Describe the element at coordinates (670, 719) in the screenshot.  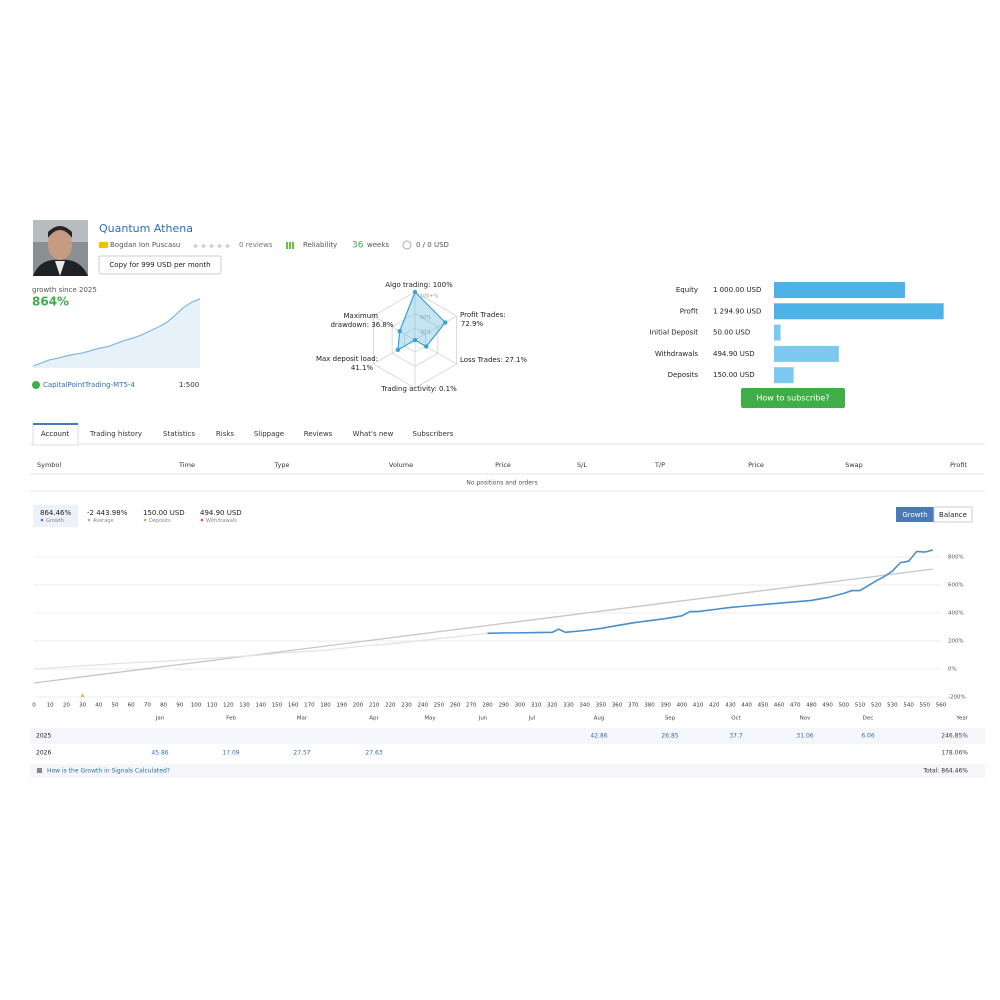
I see `month-header: Sep` at that location.